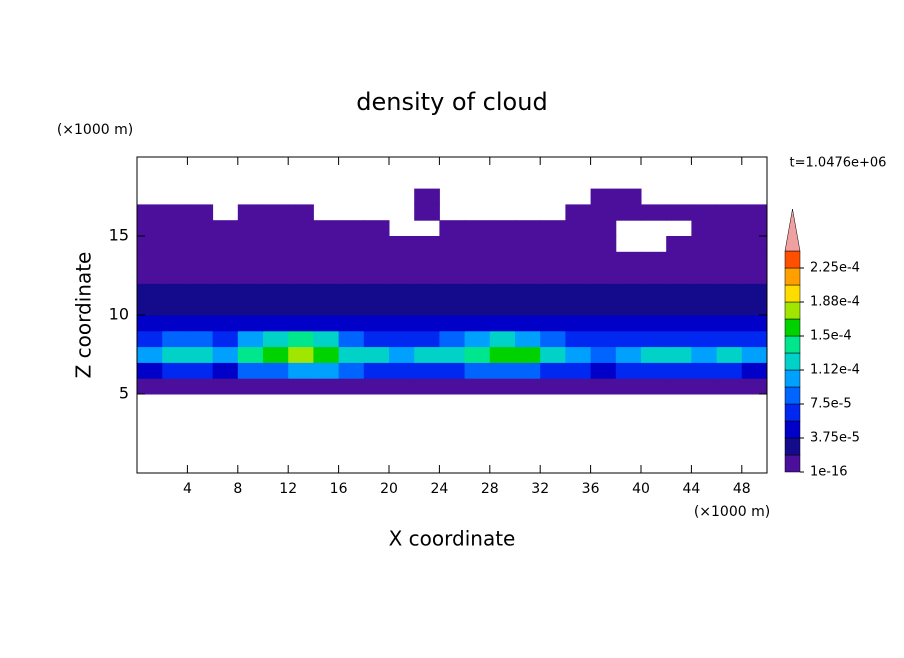 The image size is (904, 658). I want to click on x-tick-label: 24, so click(439, 489).